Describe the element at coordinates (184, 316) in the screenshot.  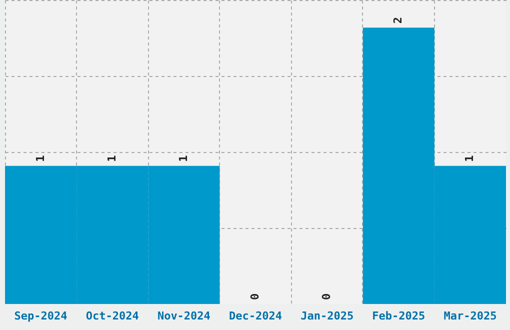
I see `x-tick-label: Nov-2024` at that location.